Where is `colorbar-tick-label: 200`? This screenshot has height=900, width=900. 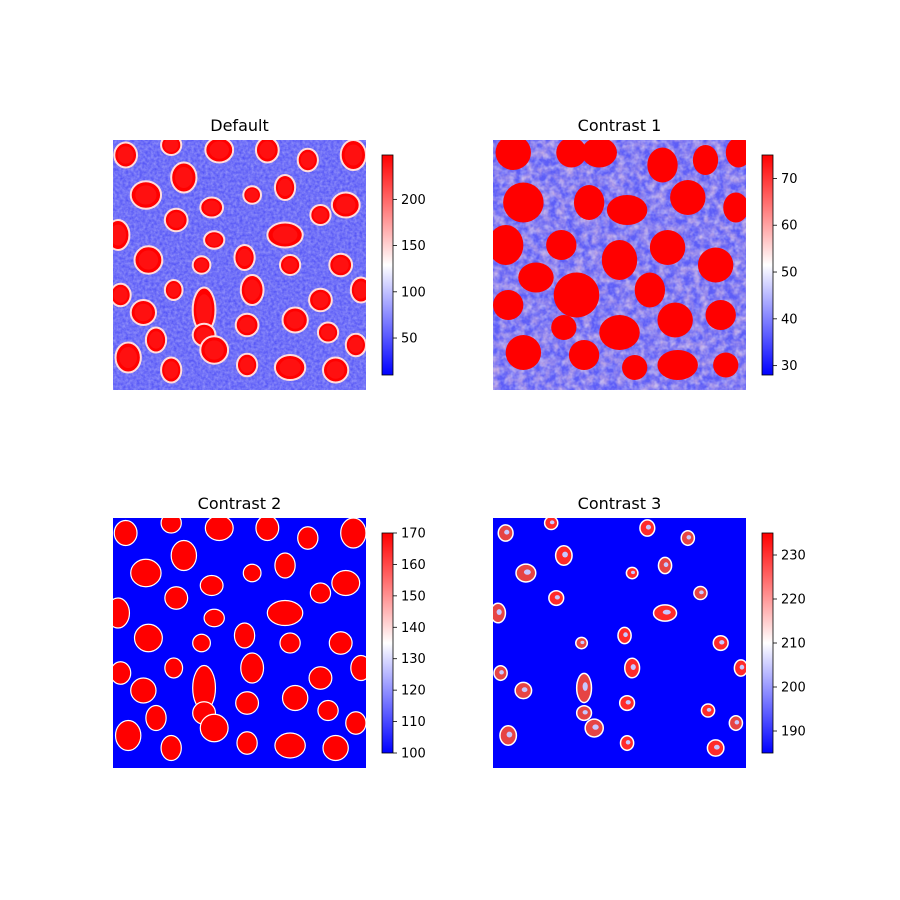
colorbar-tick-label: 200 is located at coordinates (413, 200).